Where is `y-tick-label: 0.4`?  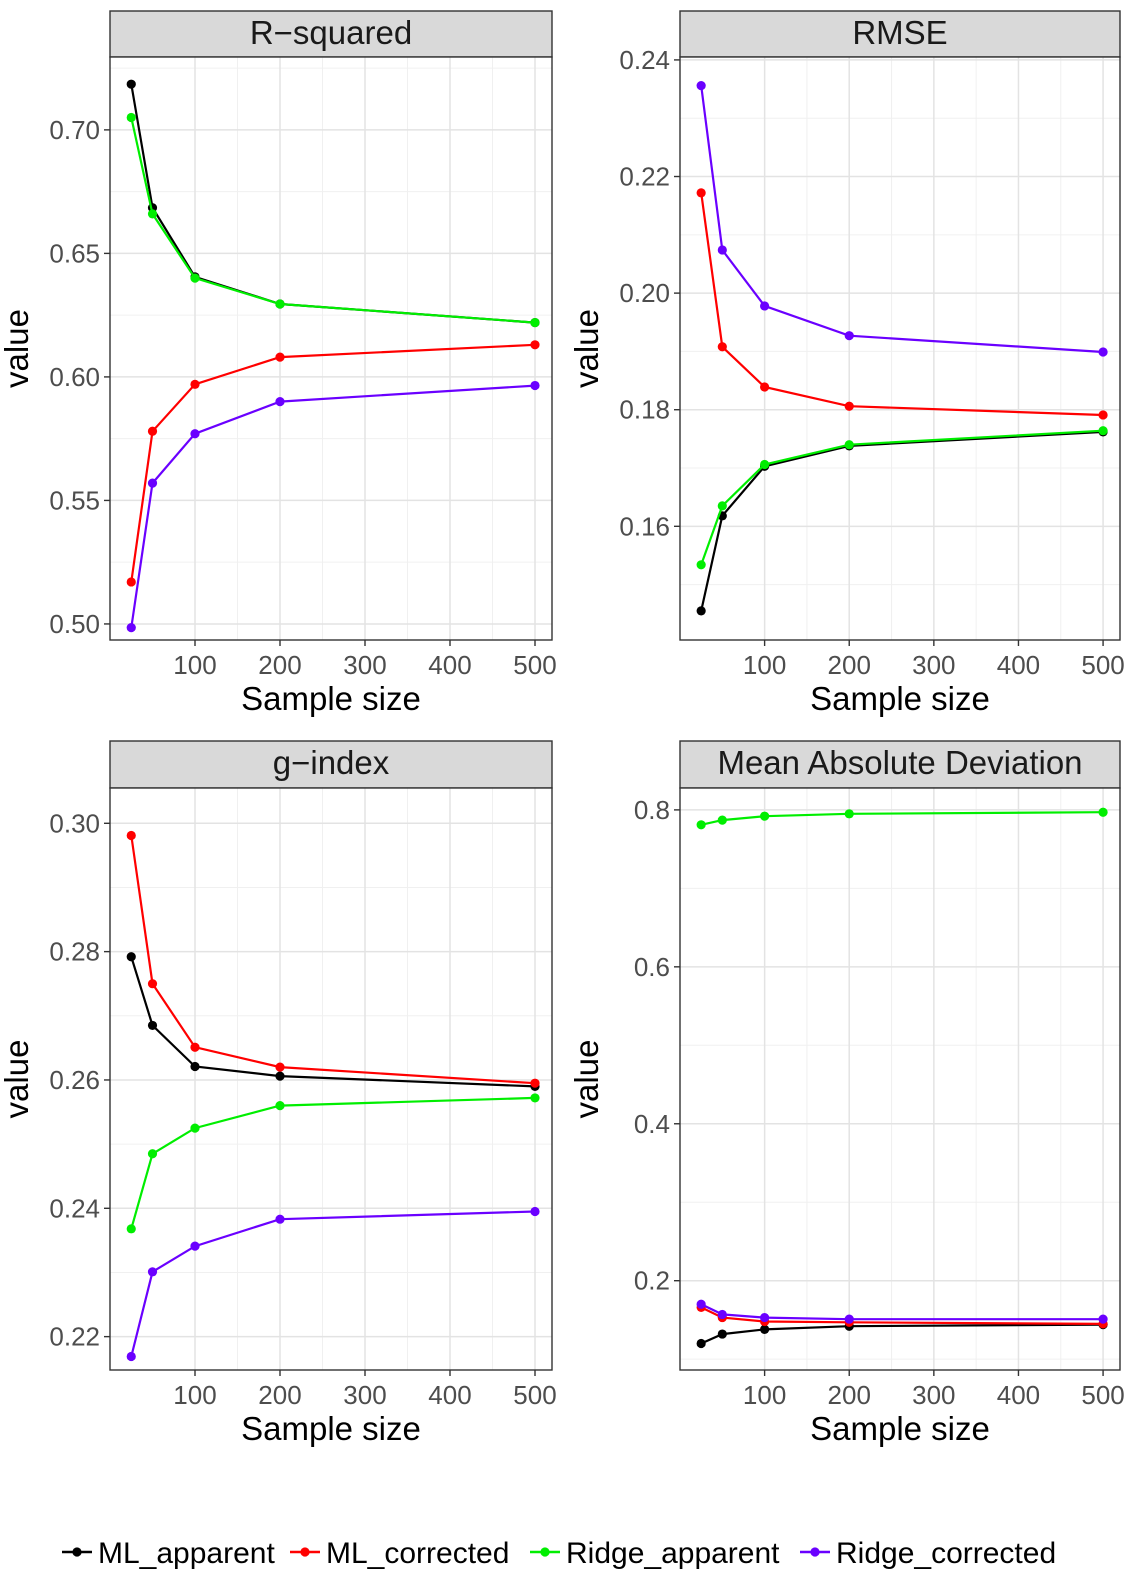
y-tick-label: 0.4 is located at coordinates (652, 1124).